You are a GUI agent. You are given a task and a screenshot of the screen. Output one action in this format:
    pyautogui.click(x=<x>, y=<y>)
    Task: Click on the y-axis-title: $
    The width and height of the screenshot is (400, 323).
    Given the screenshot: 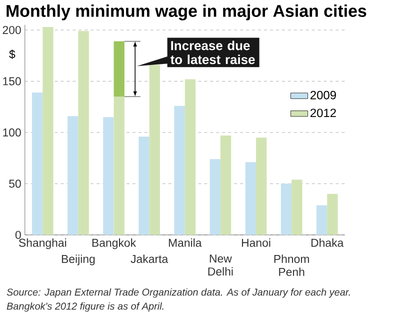 What is the action you would take?
    pyautogui.click(x=12, y=54)
    